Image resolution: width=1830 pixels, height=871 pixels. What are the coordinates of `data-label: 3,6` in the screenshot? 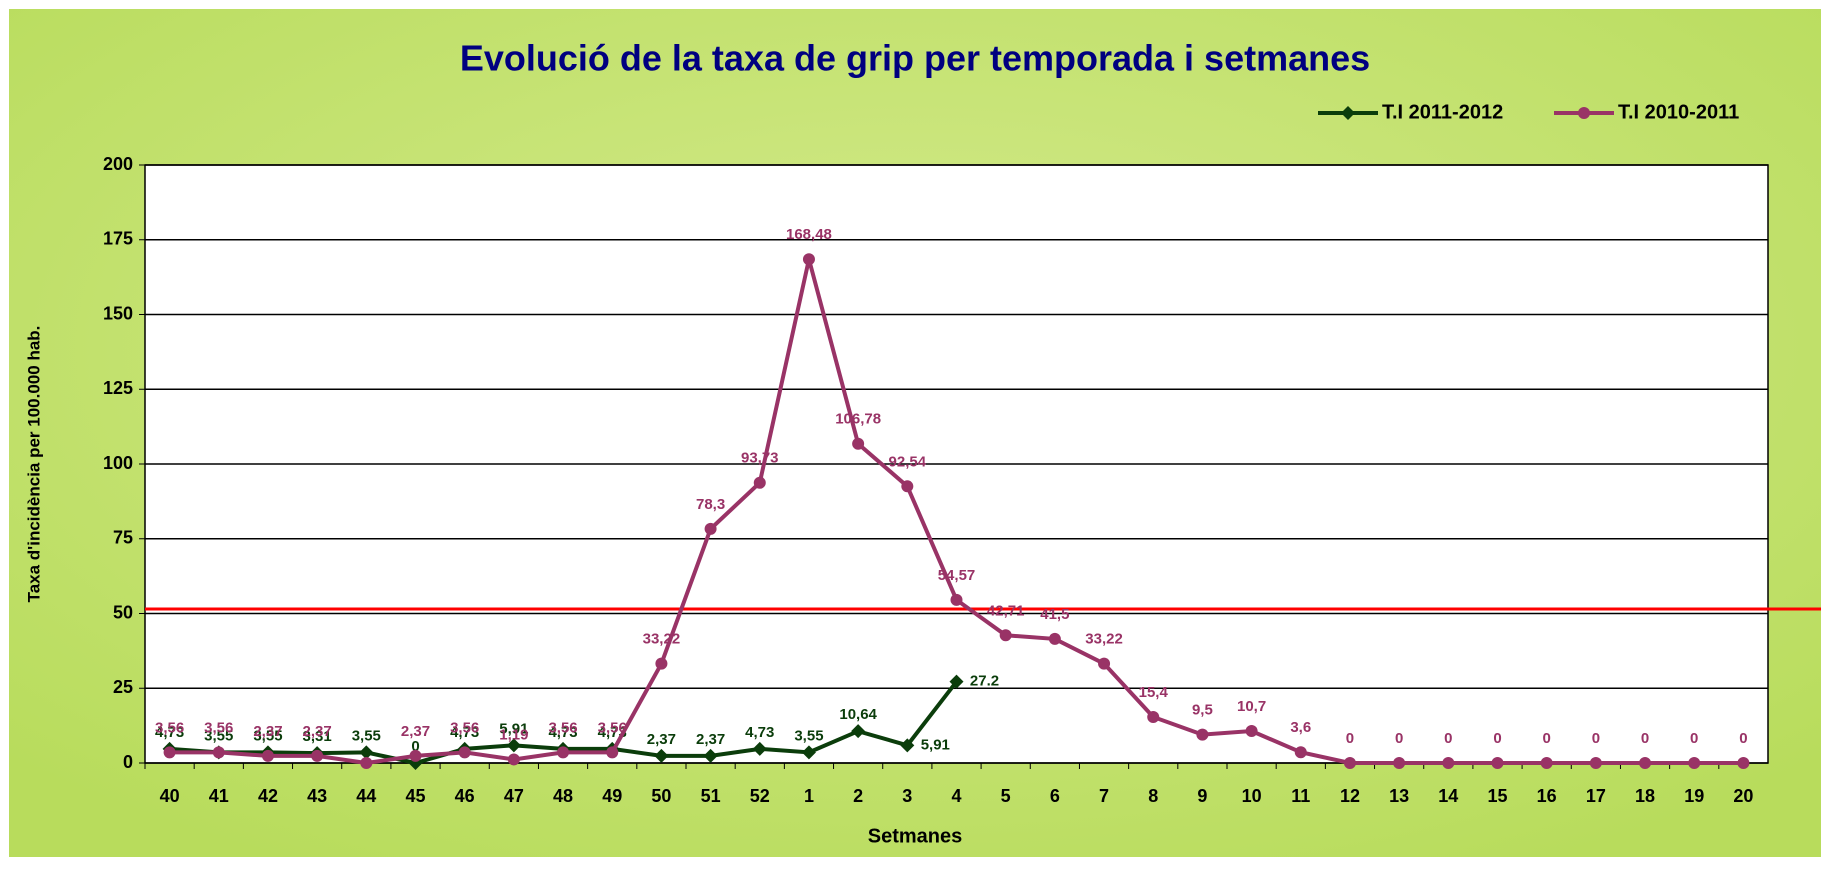 It's located at (1300, 727).